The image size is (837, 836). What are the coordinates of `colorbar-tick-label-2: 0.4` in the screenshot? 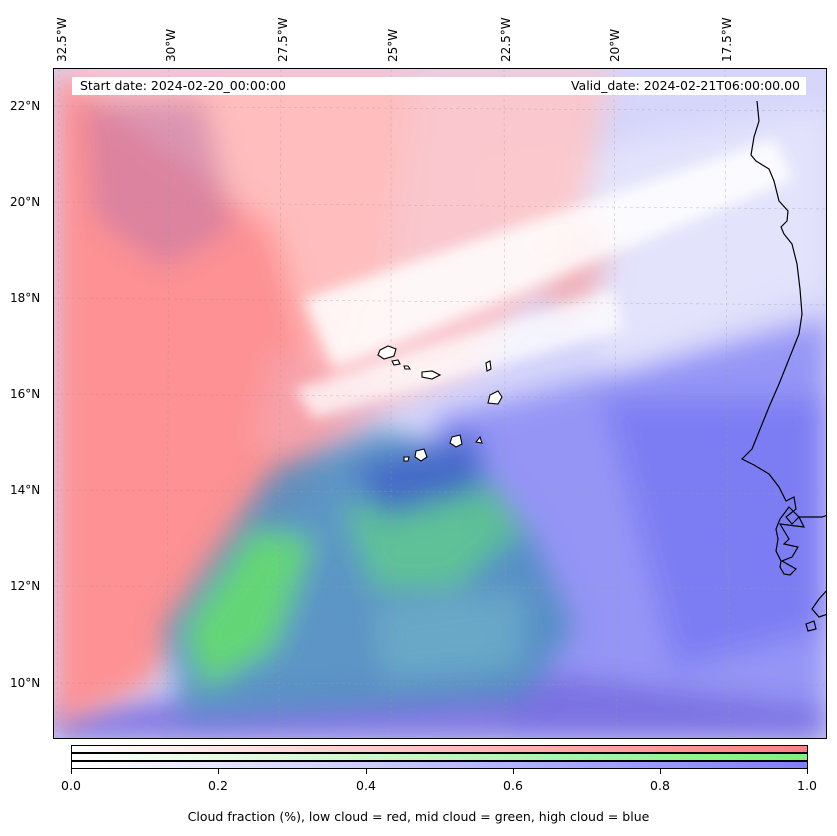 It's located at (366, 785).